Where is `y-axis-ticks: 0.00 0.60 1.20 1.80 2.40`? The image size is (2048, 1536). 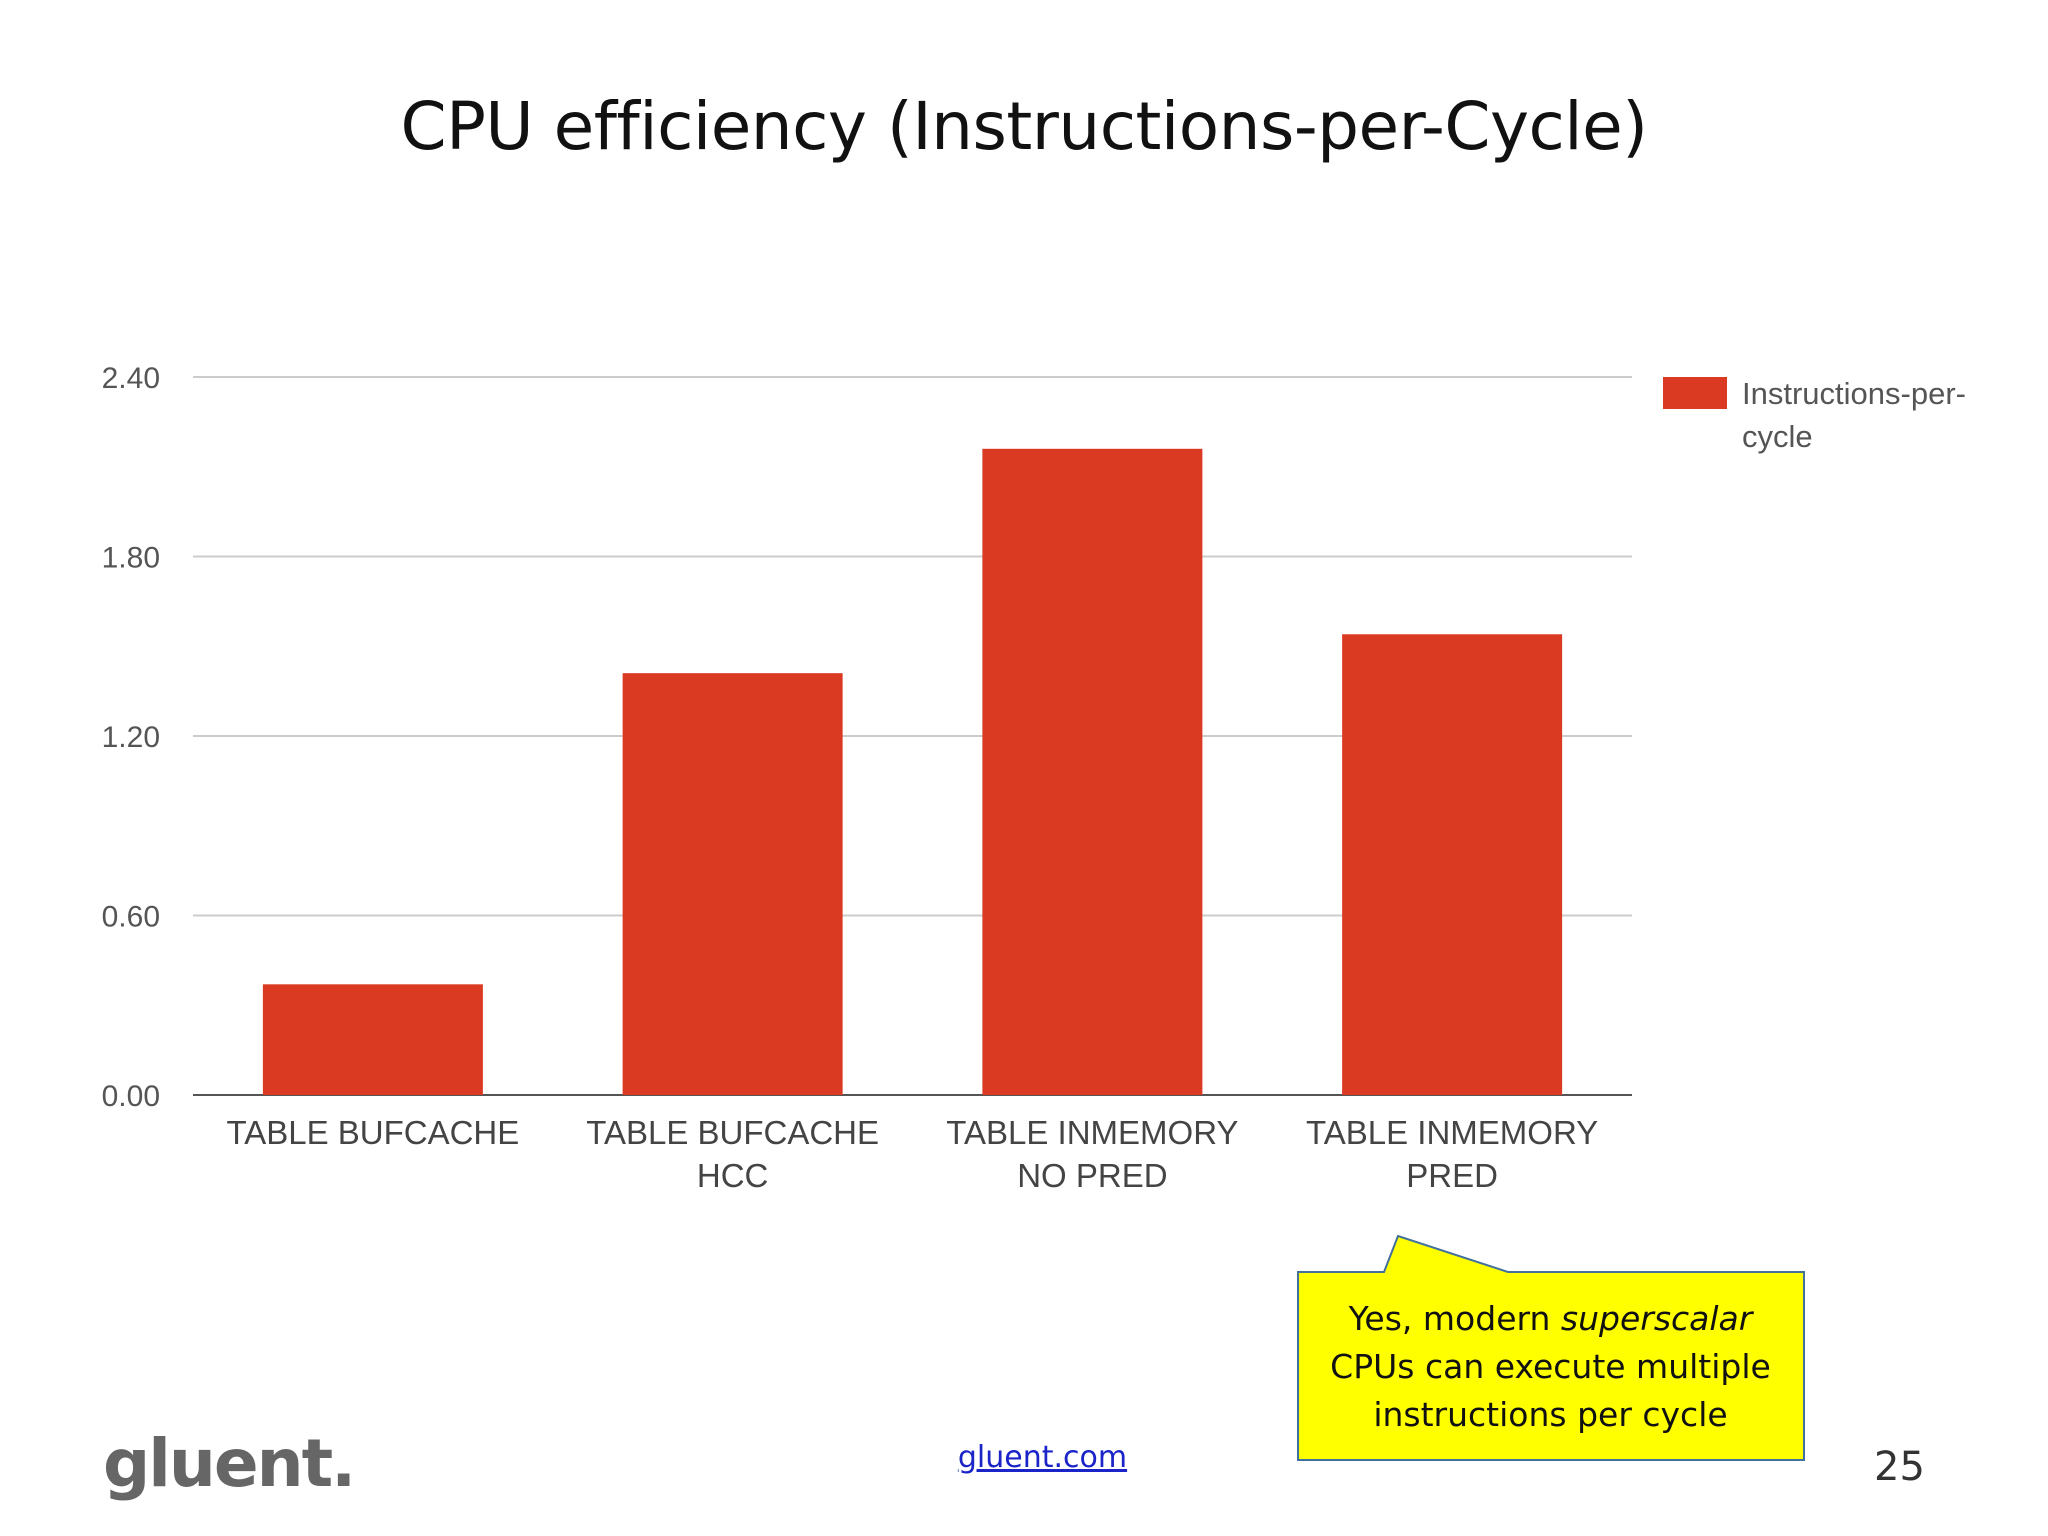
y-axis-ticks: 0.00 0.60 1.20 1.80 2.40 is located at coordinates (131, 737).